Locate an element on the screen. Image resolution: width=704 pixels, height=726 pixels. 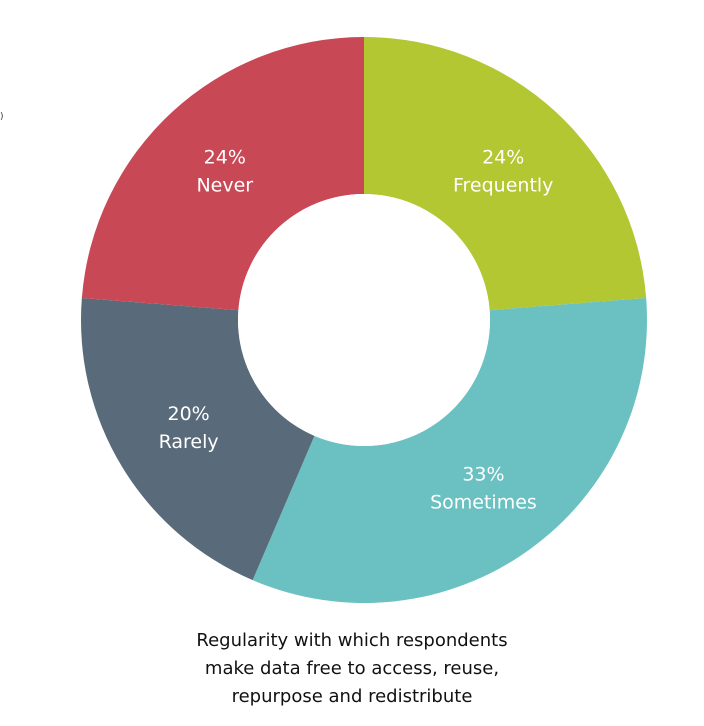
slice-value-label-frequently: 24% is located at coordinates (503, 158).